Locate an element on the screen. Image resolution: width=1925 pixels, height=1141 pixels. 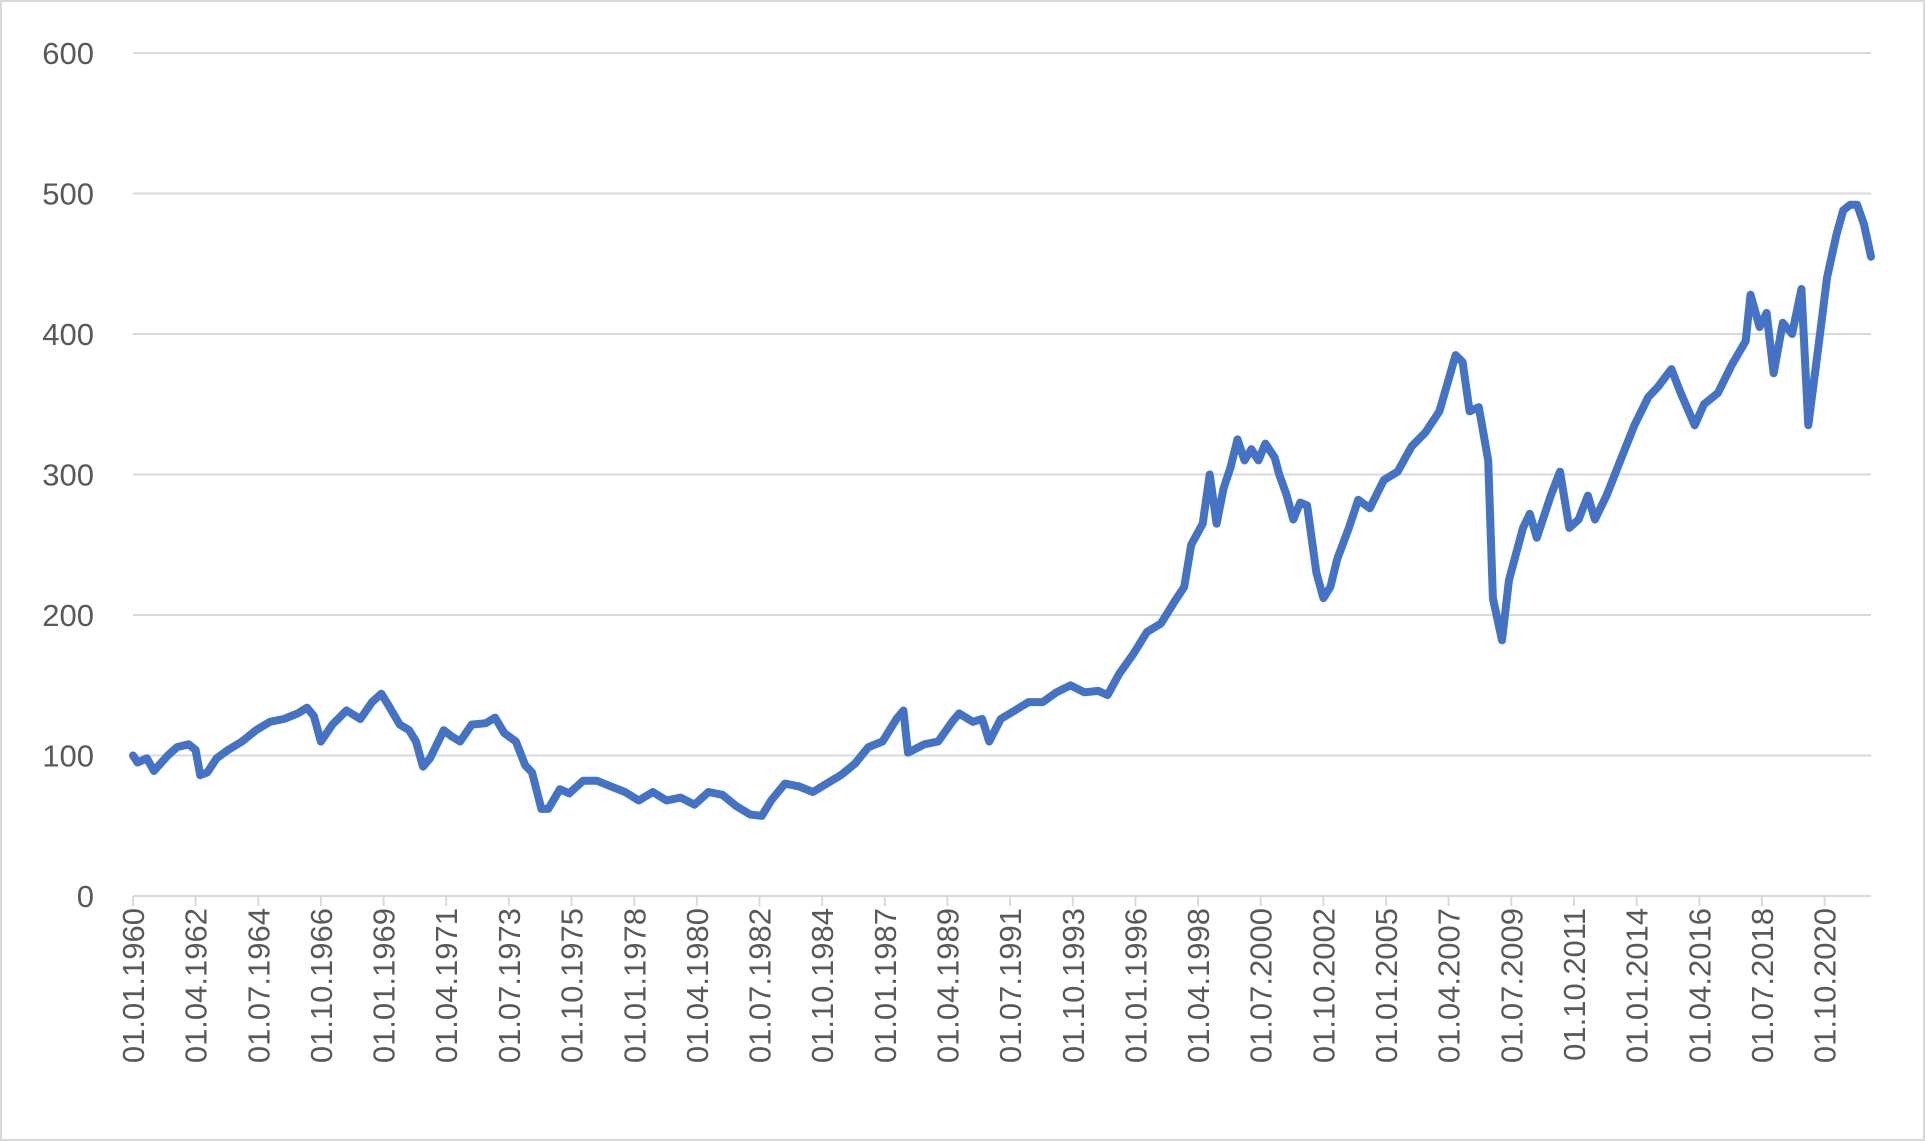
x-tick-label: 01.01.1978 is located at coordinates (634, 985).